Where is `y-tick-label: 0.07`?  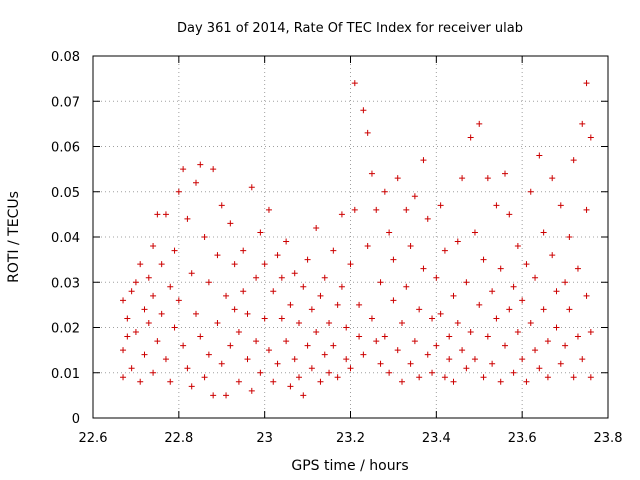 y-tick-label: 0.07 is located at coordinates (65, 102).